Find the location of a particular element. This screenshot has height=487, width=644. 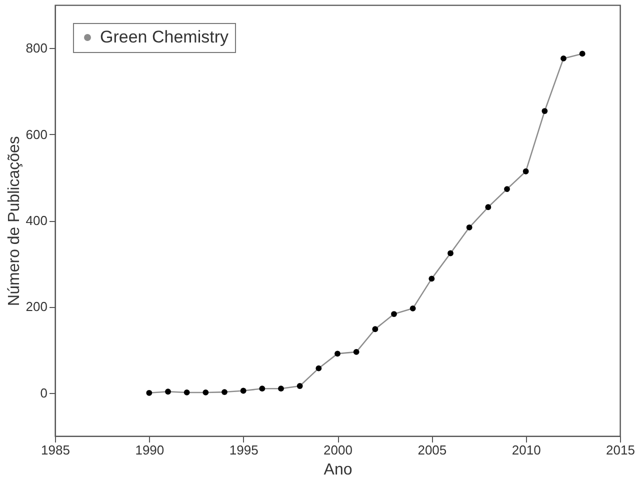

x-tick-label: 1995 is located at coordinates (243, 450).